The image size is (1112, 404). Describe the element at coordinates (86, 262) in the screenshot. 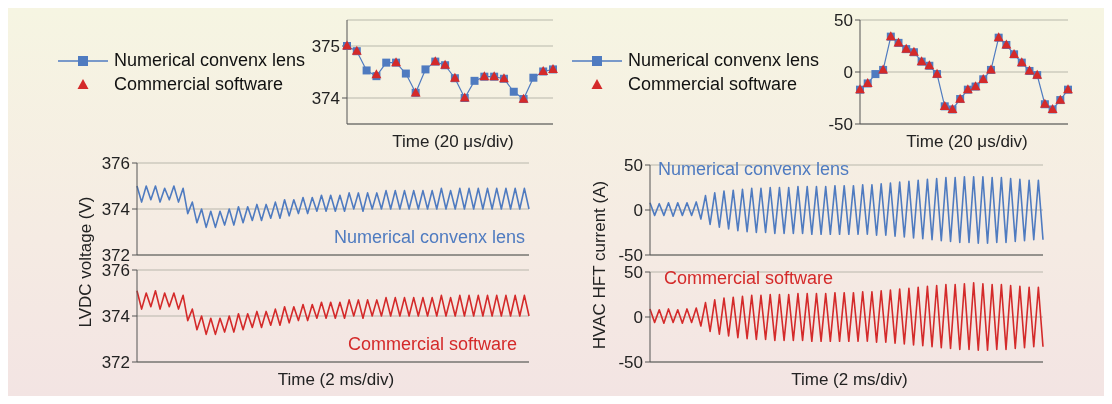

I see `y-axis-title: LVDC voltage (V)` at that location.